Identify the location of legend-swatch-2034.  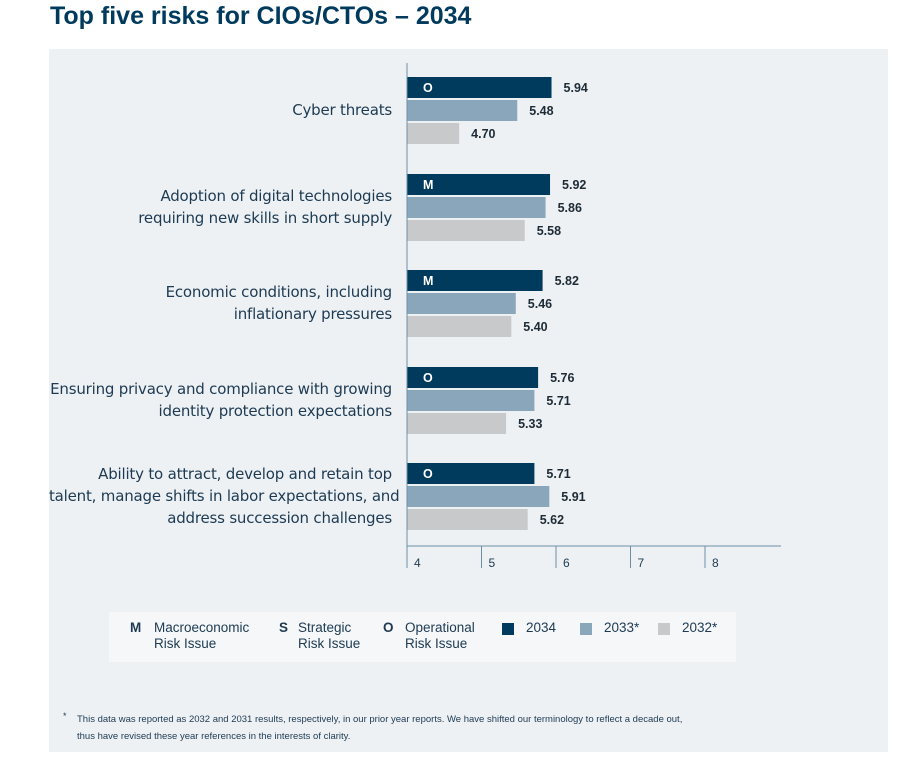
(508, 629).